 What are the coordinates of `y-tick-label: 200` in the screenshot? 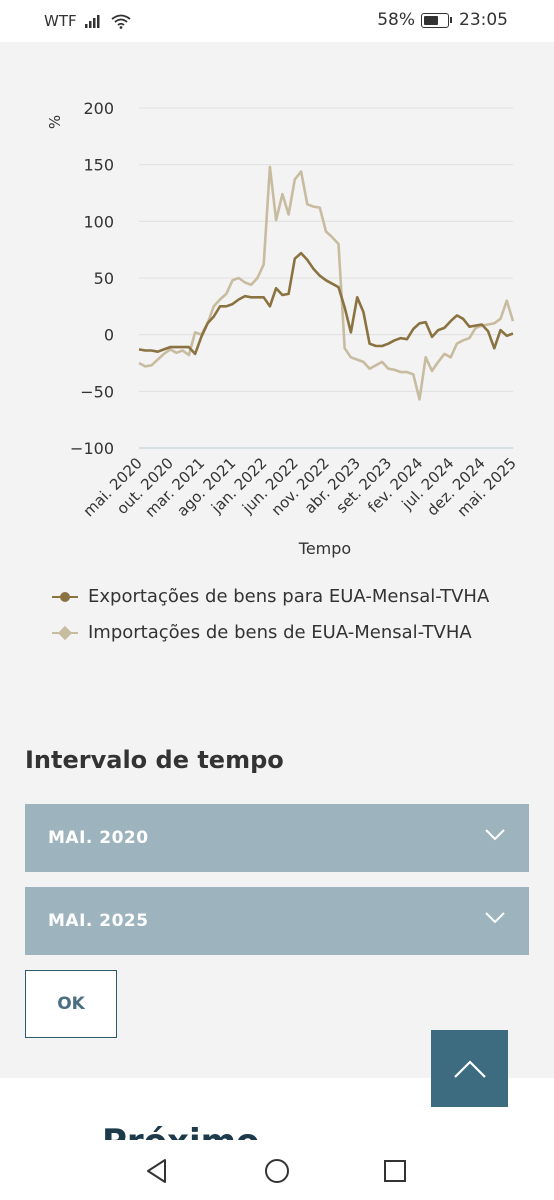 It's located at (98, 108).